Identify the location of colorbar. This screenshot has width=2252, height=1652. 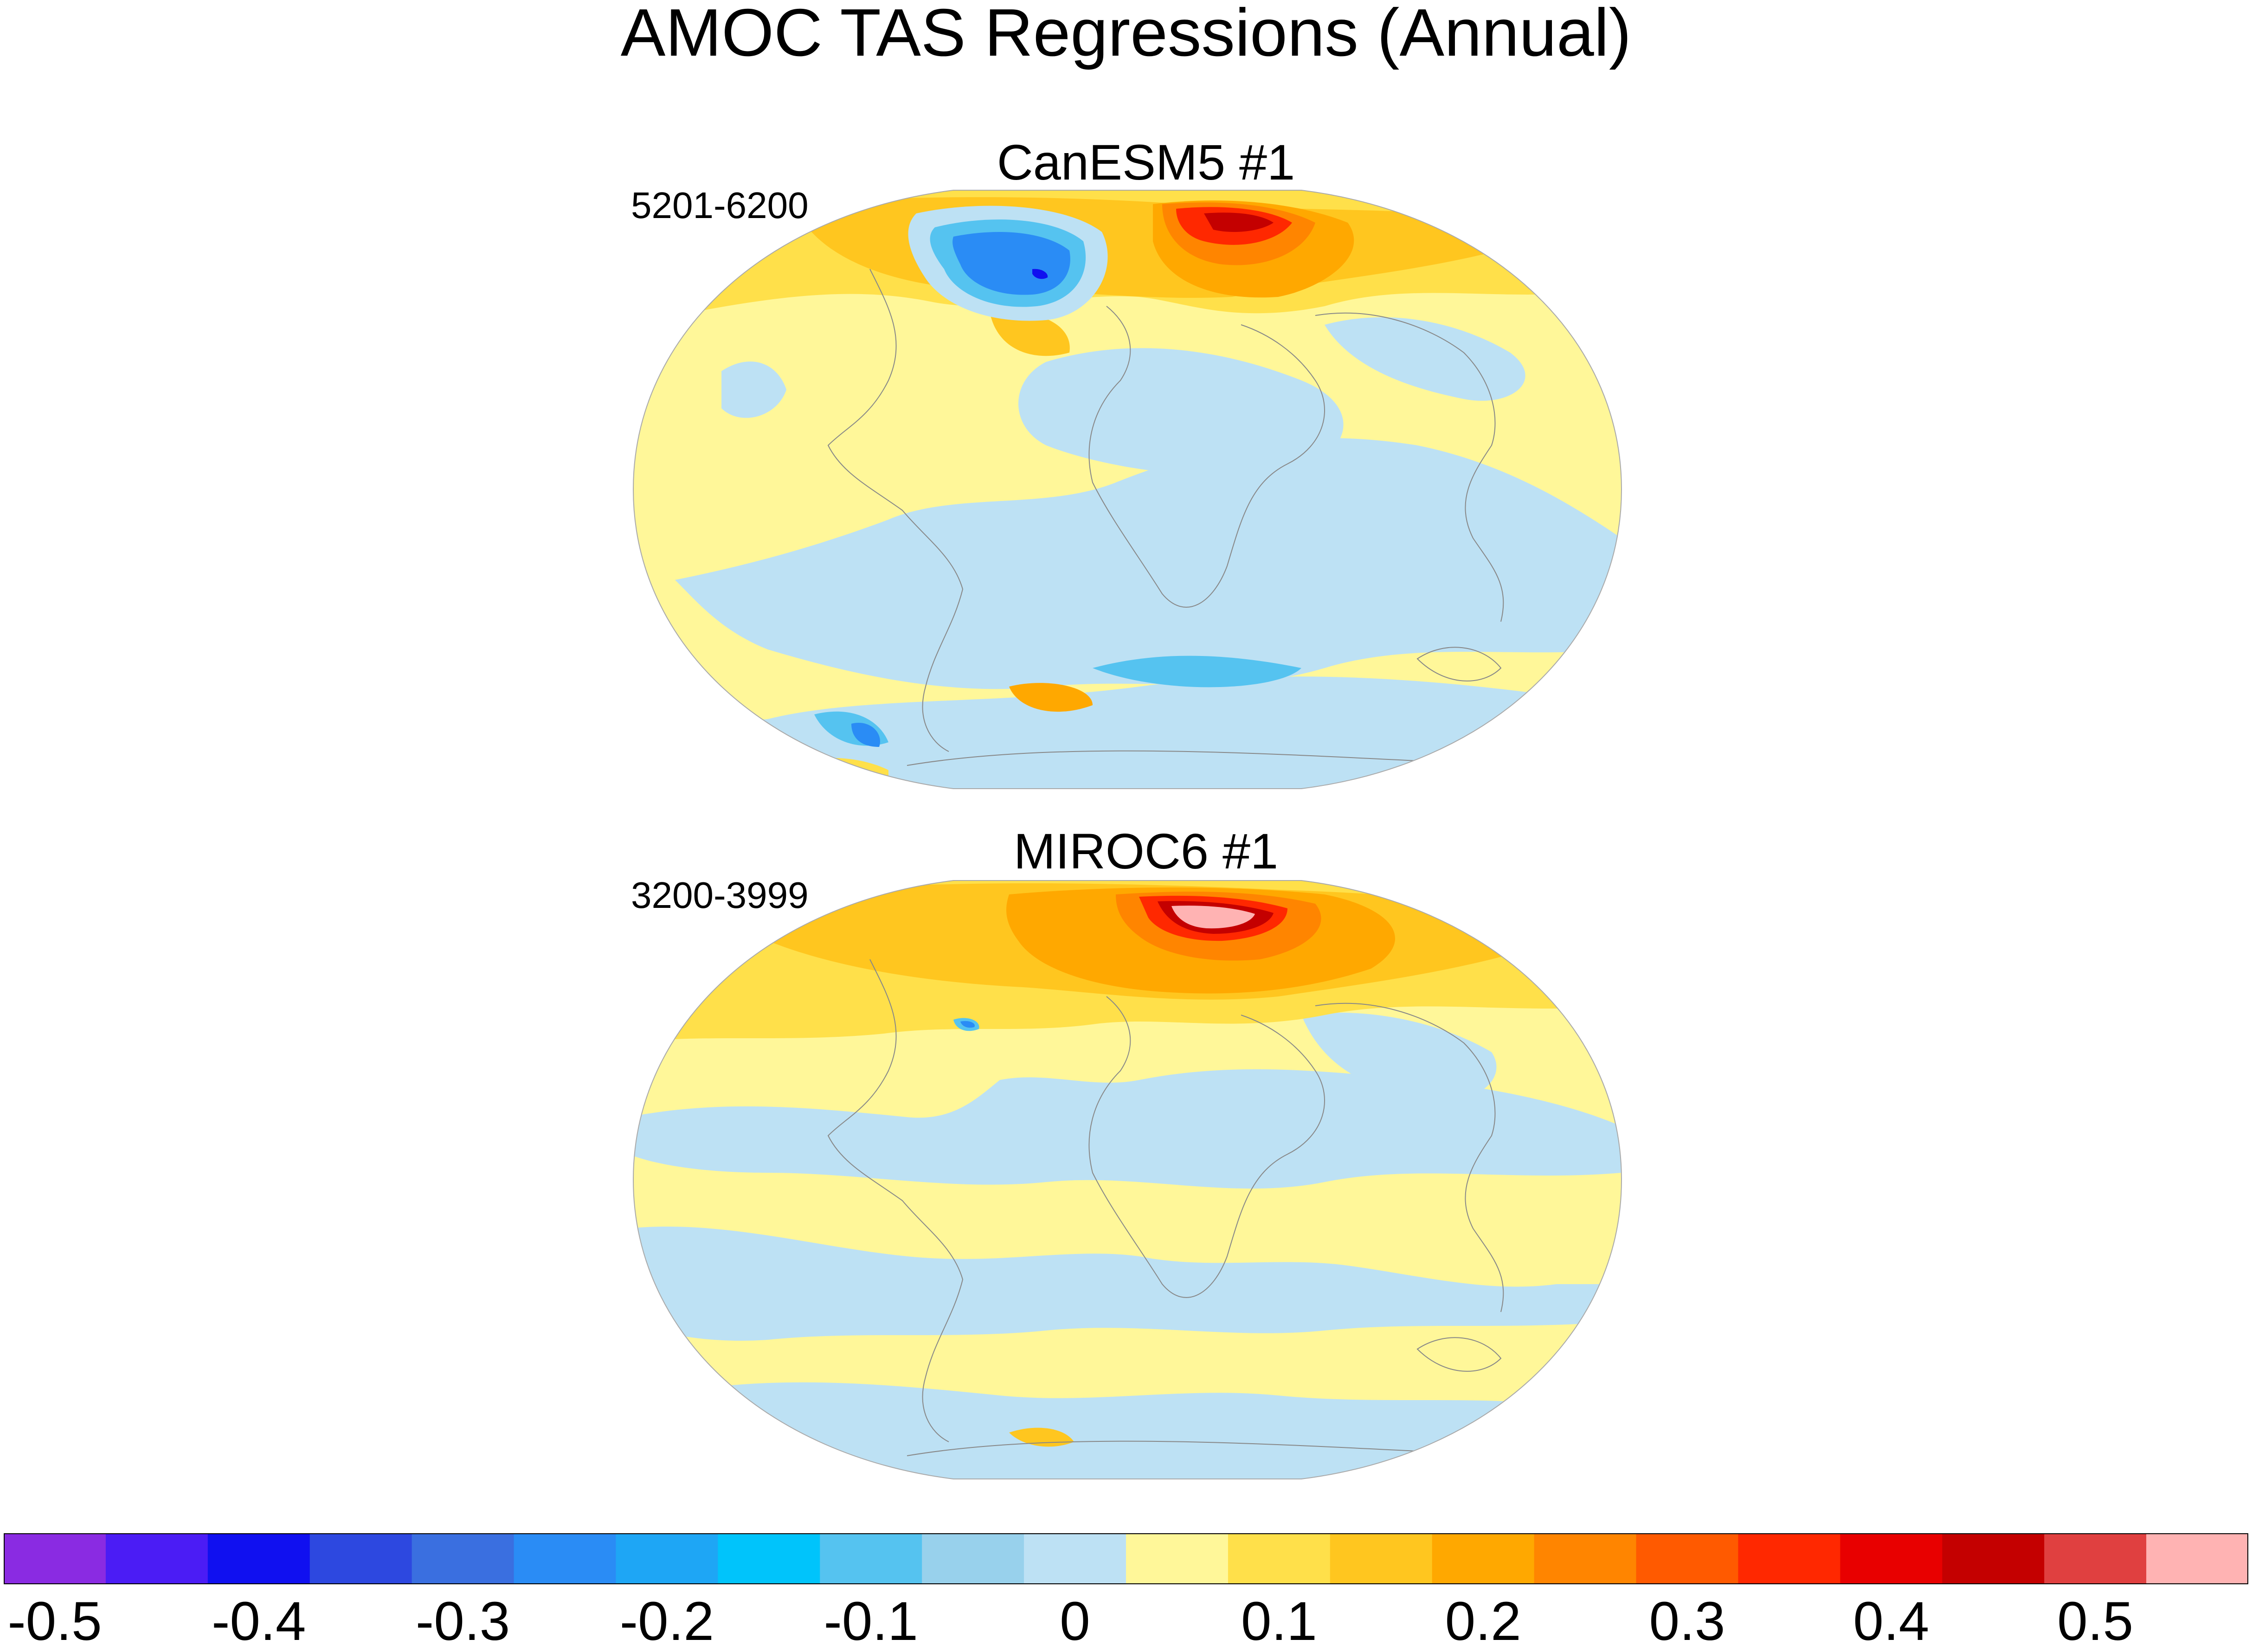
(1126, 1558).